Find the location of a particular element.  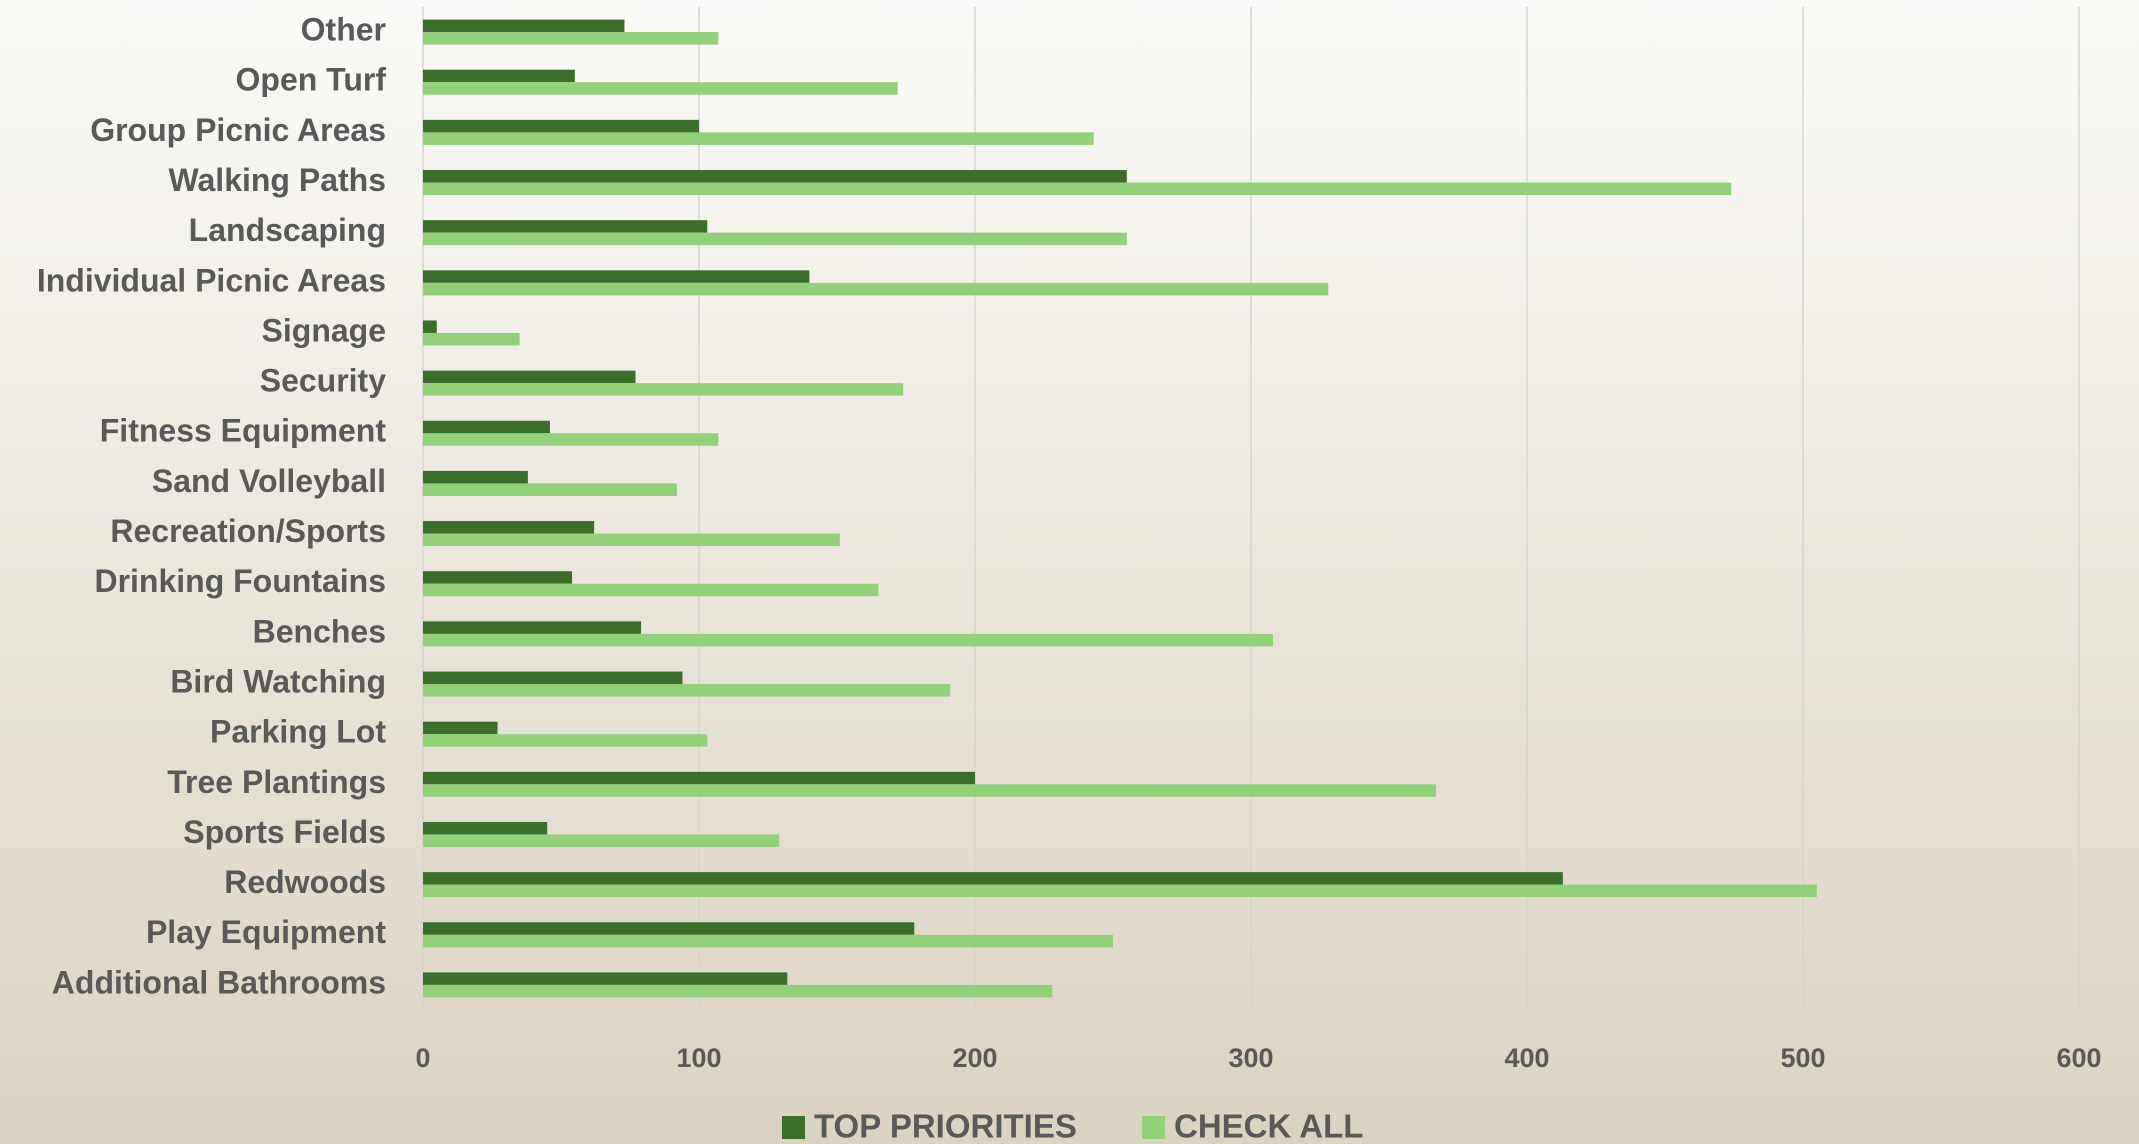

x-tick-label: 100 is located at coordinates (698, 1058).